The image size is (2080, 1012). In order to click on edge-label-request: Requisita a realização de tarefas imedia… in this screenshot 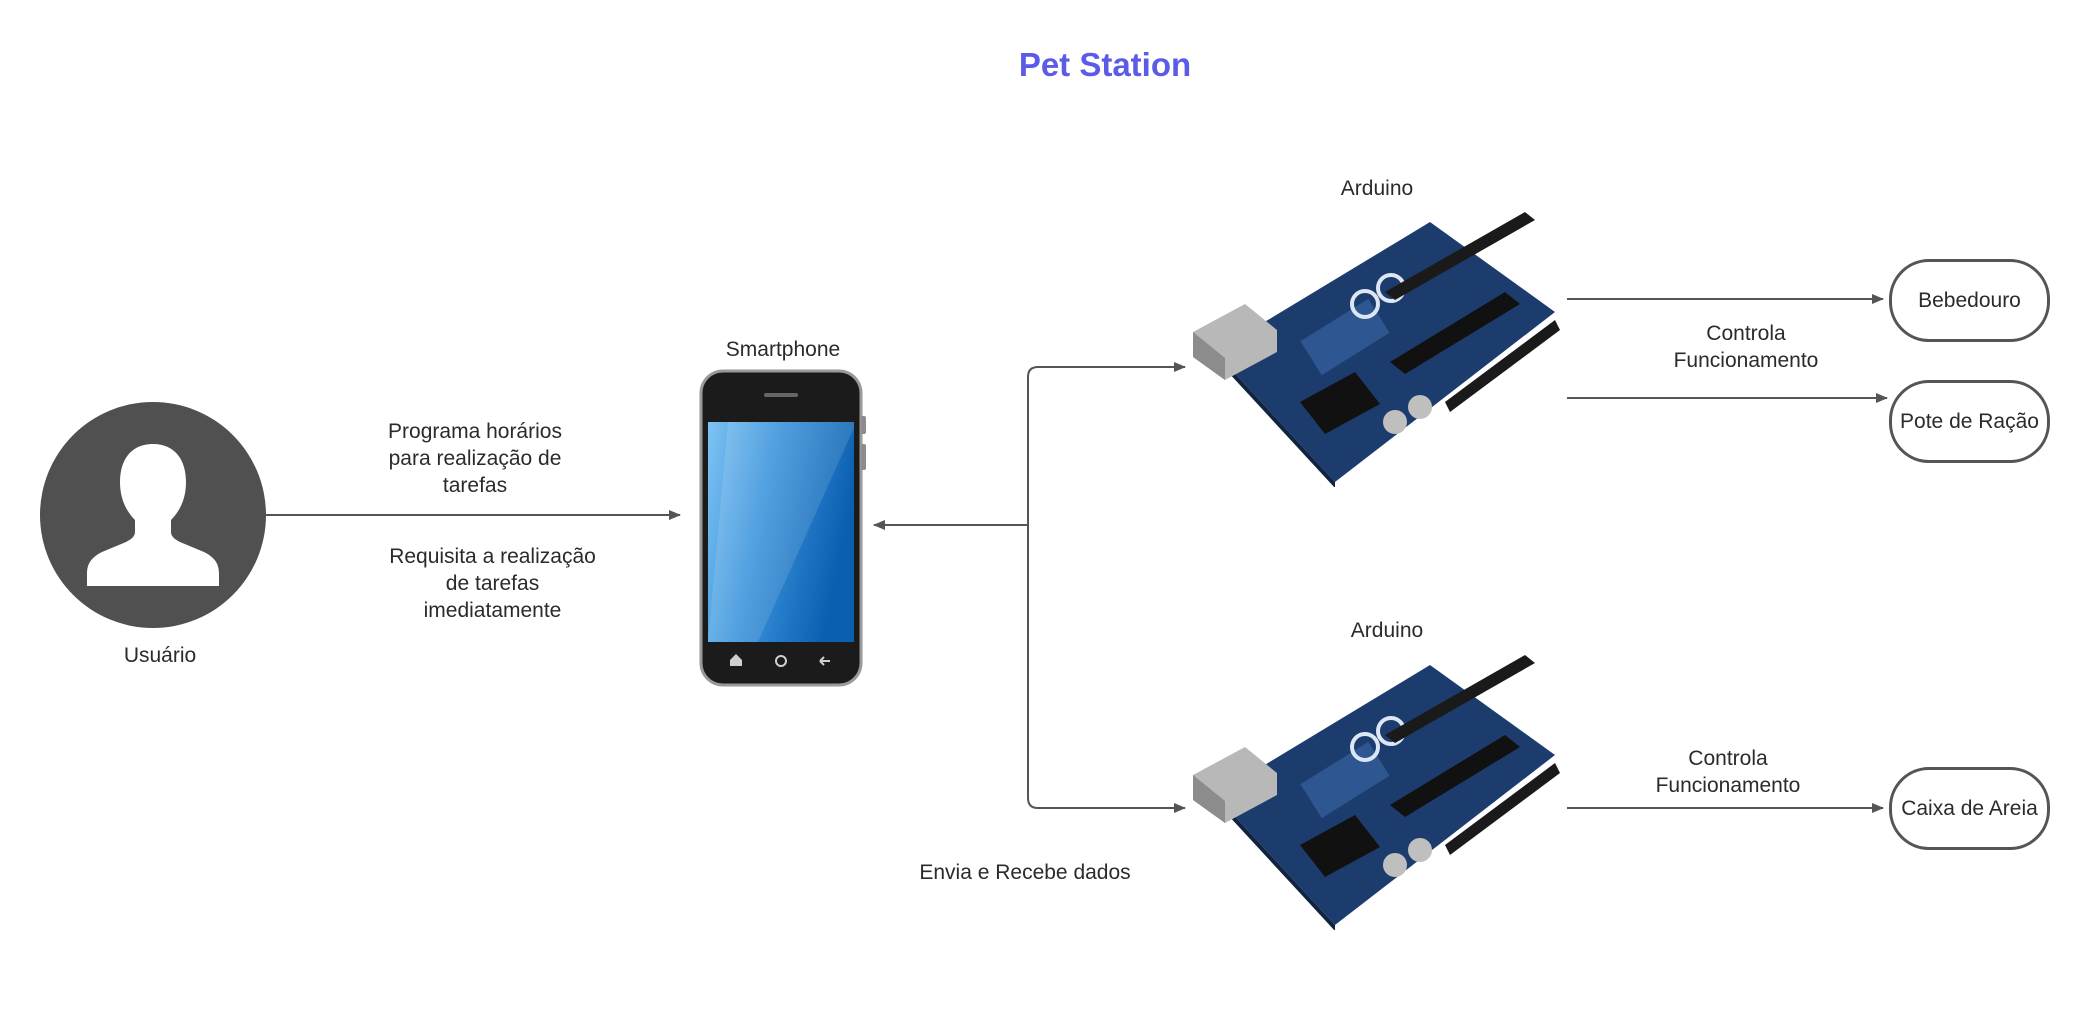, I will do `click(492, 583)`.